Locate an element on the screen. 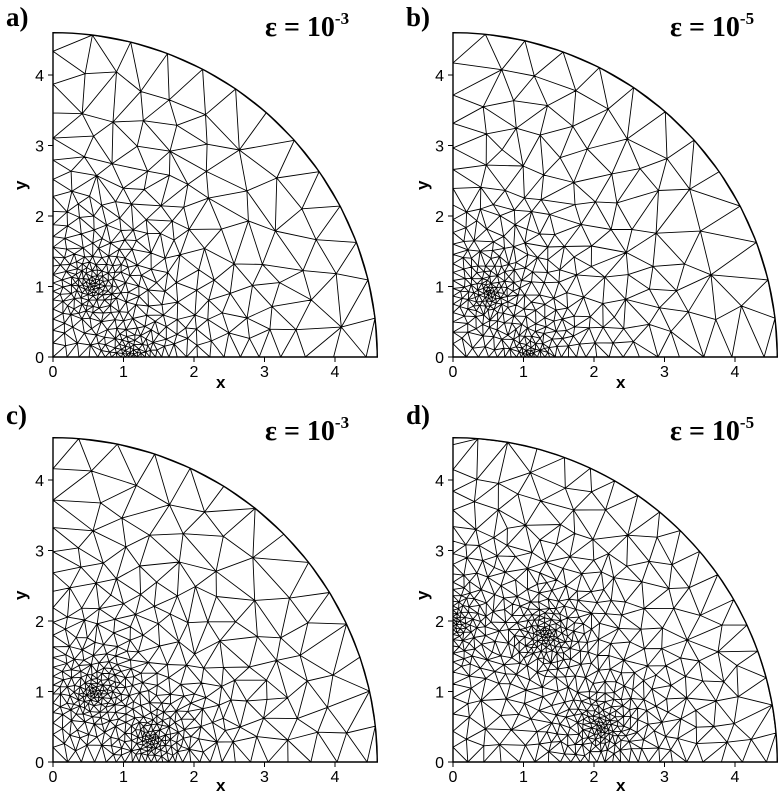 Image resolution: width=782 pixels, height=794 pixels. y-axis-title-d: y is located at coordinates (422, 595).